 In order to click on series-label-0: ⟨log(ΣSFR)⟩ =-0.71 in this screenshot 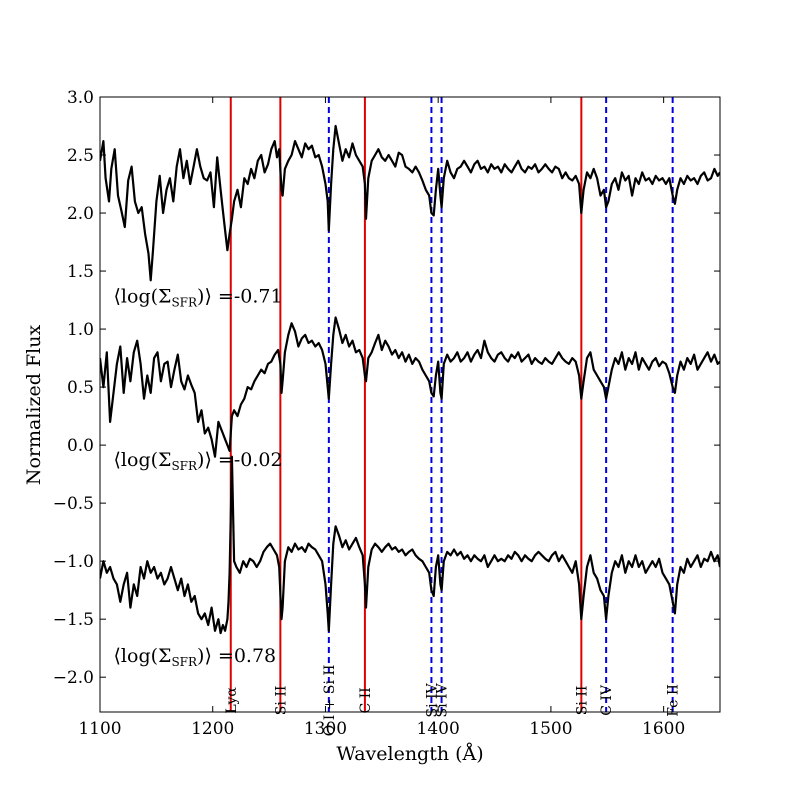, I will do `click(198, 297)`.